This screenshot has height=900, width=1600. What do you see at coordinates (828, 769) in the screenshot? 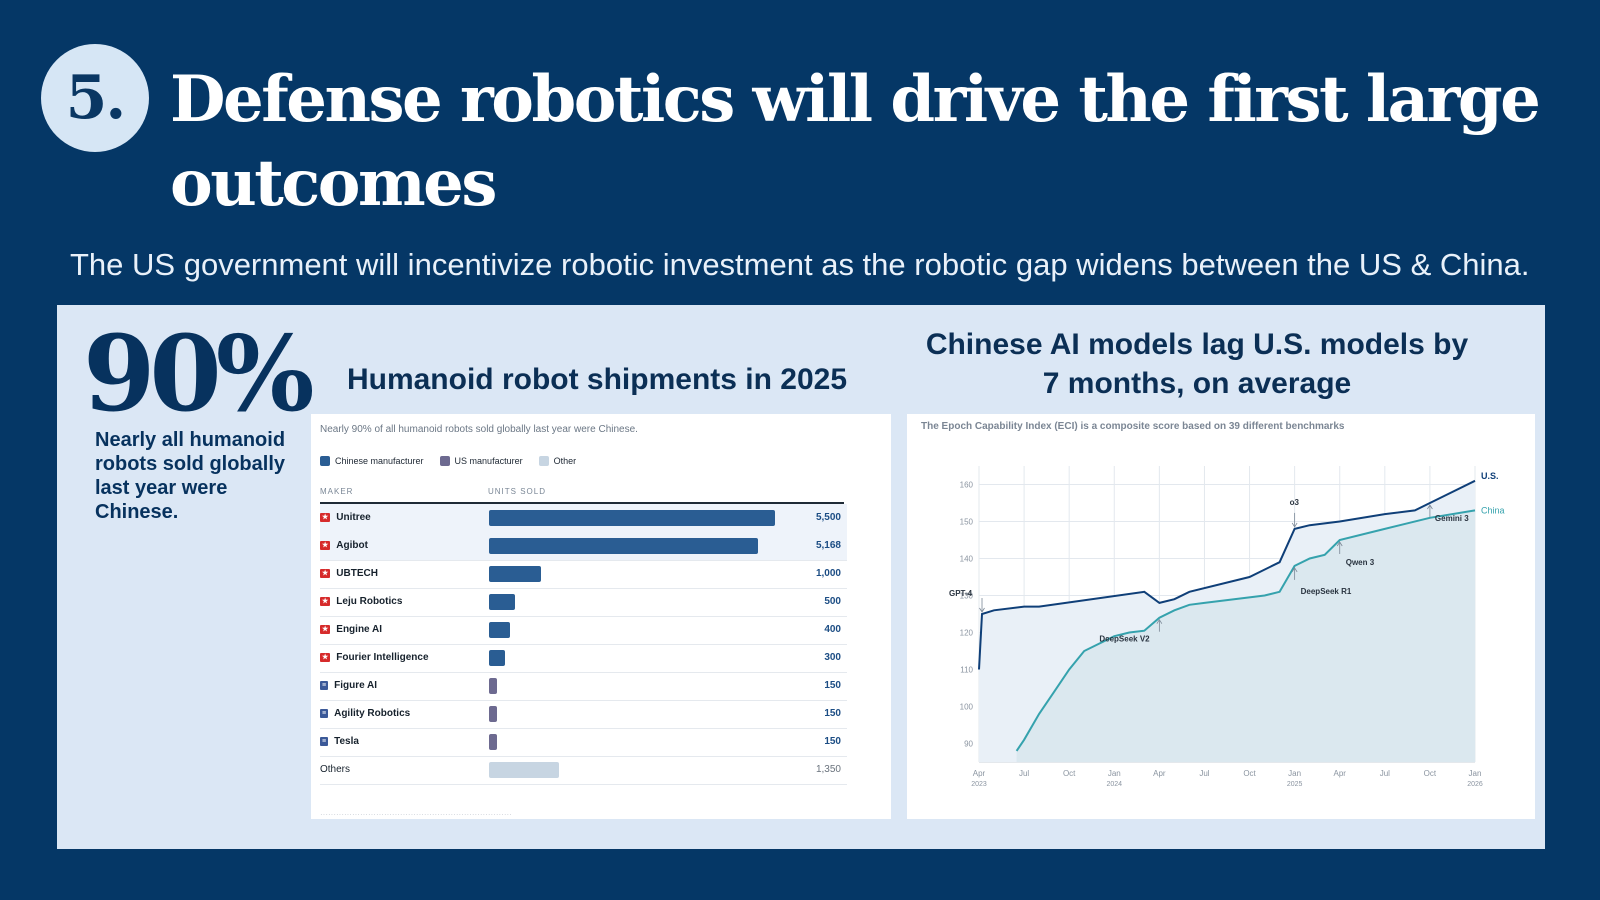
I see `row-units: 1,350` at bounding box center [828, 769].